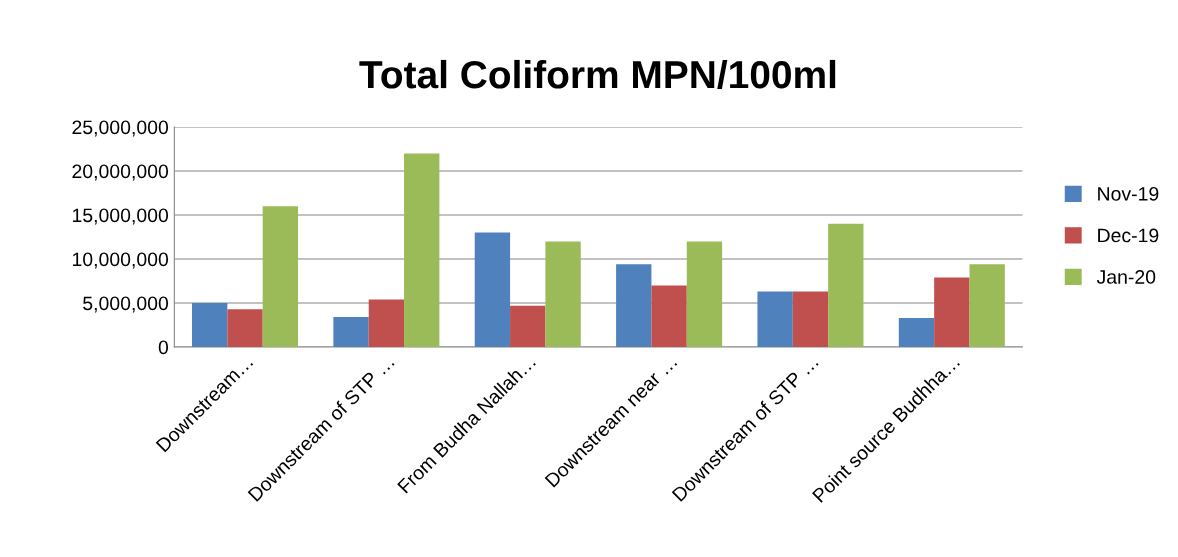 The image size is (1178, 557). Describe the element at coordinates (163, 347) in the screenshot. I see `y-tick-label: 0` at that location.